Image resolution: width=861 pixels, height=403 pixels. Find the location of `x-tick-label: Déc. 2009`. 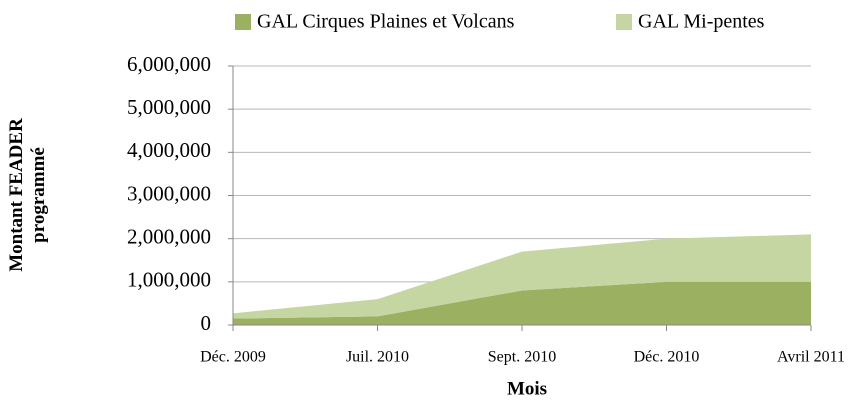

x-tick-label: Déc. 2009 is located at coordinates (233, 357).